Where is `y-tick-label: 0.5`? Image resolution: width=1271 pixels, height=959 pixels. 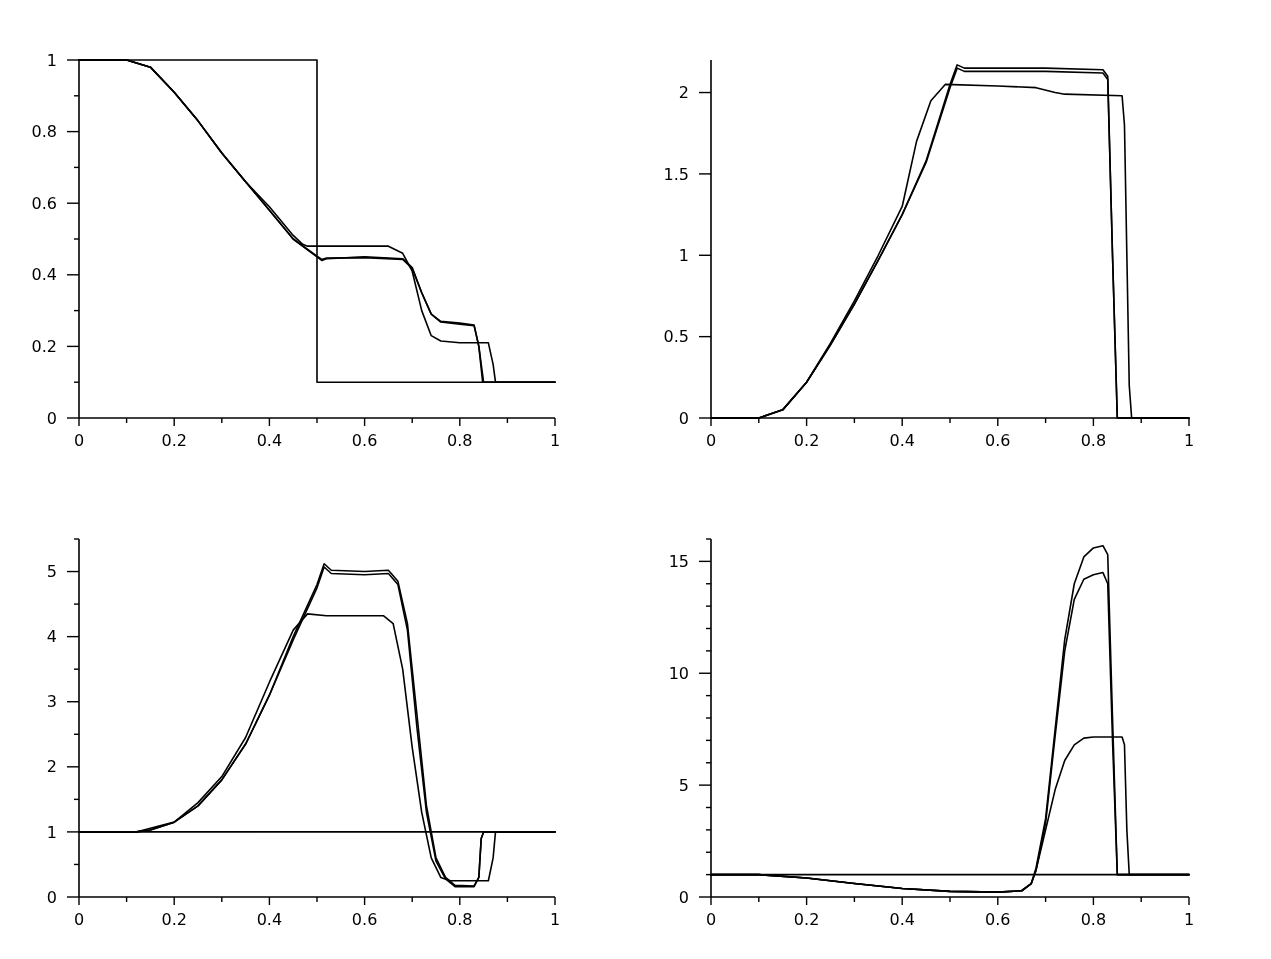
y-tick-label: 0.5 is located at coordinates (676, 337).